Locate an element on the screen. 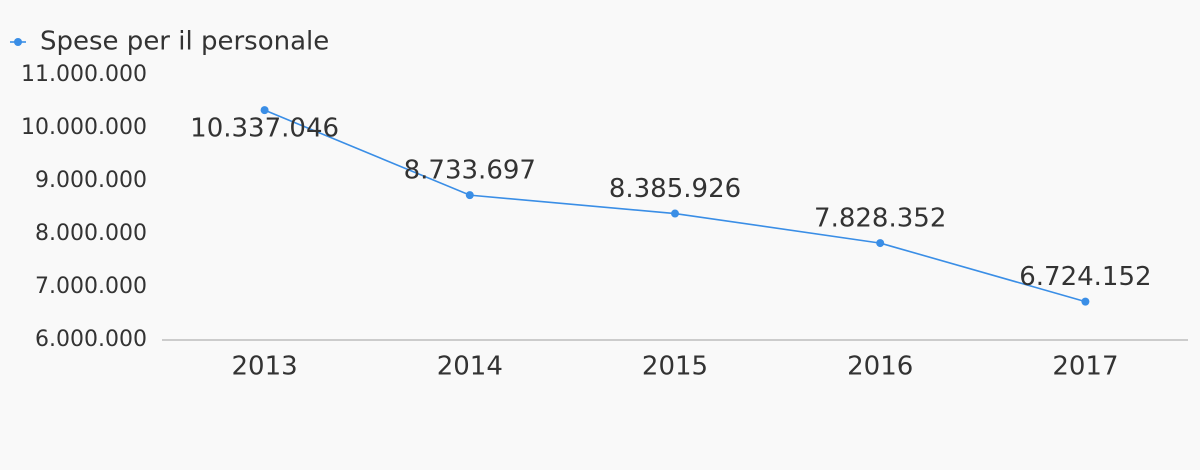 This screenshot has width=1200, height=470. x-tick-label: 2015 is located at coordinates (675, 367).